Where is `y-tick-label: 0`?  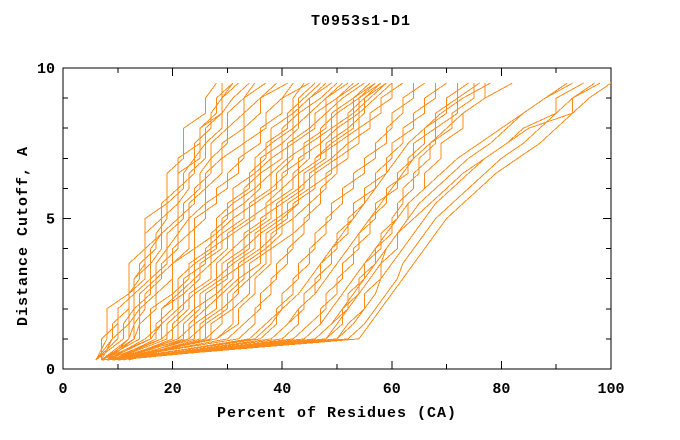 y-tick-label: 0 is located at coordinates (50, 370).